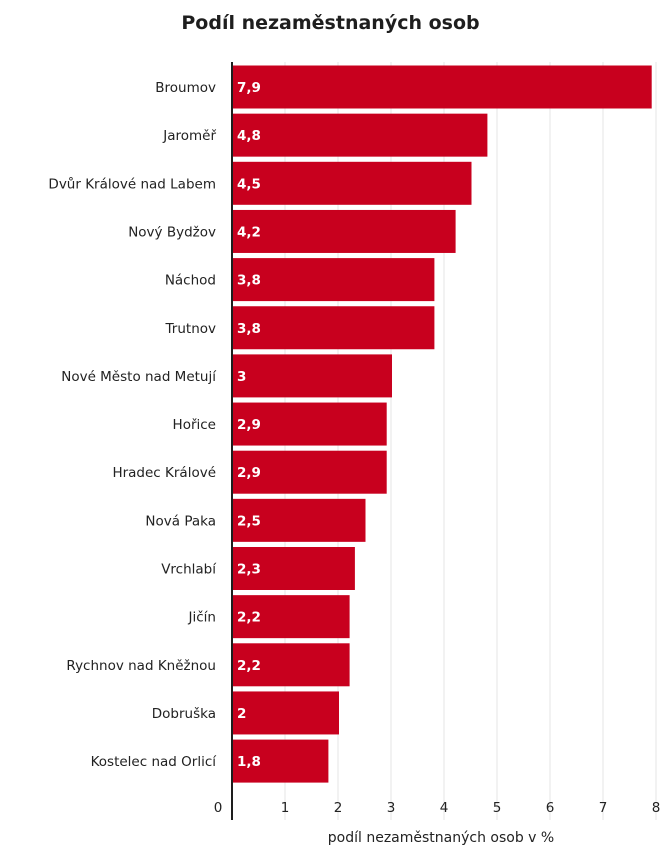 Image resolution: width=661 pixels, height=848 pixels. Describe the element at coordinates (249, 521) in the screenshot. I see `data-label: 2,5` at that location.